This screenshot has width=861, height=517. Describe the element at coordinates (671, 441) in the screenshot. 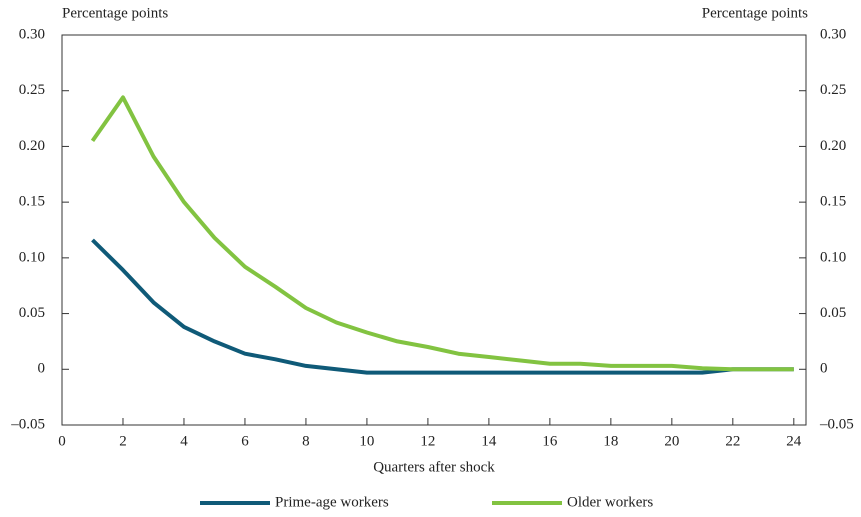

I see `x-tick-label: 20` at that location.